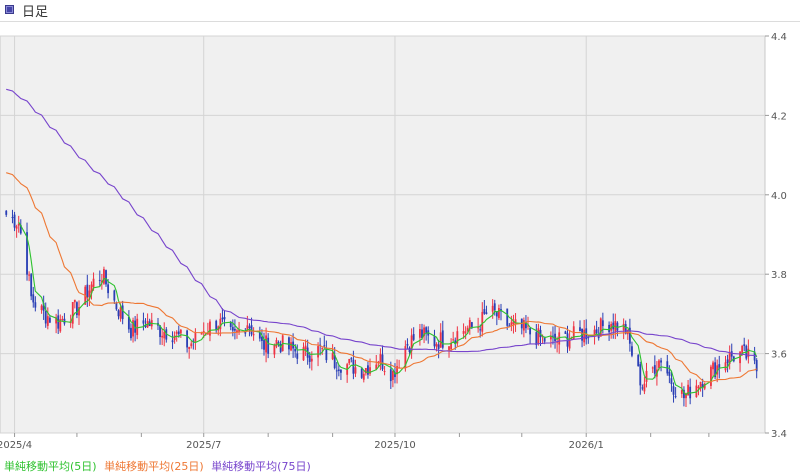 The image size is (800, 475). What do you see at coordinates (779, 355) in the screenshot?
I see `y-tick-label: 3.6` at bounding box center [779, 355].